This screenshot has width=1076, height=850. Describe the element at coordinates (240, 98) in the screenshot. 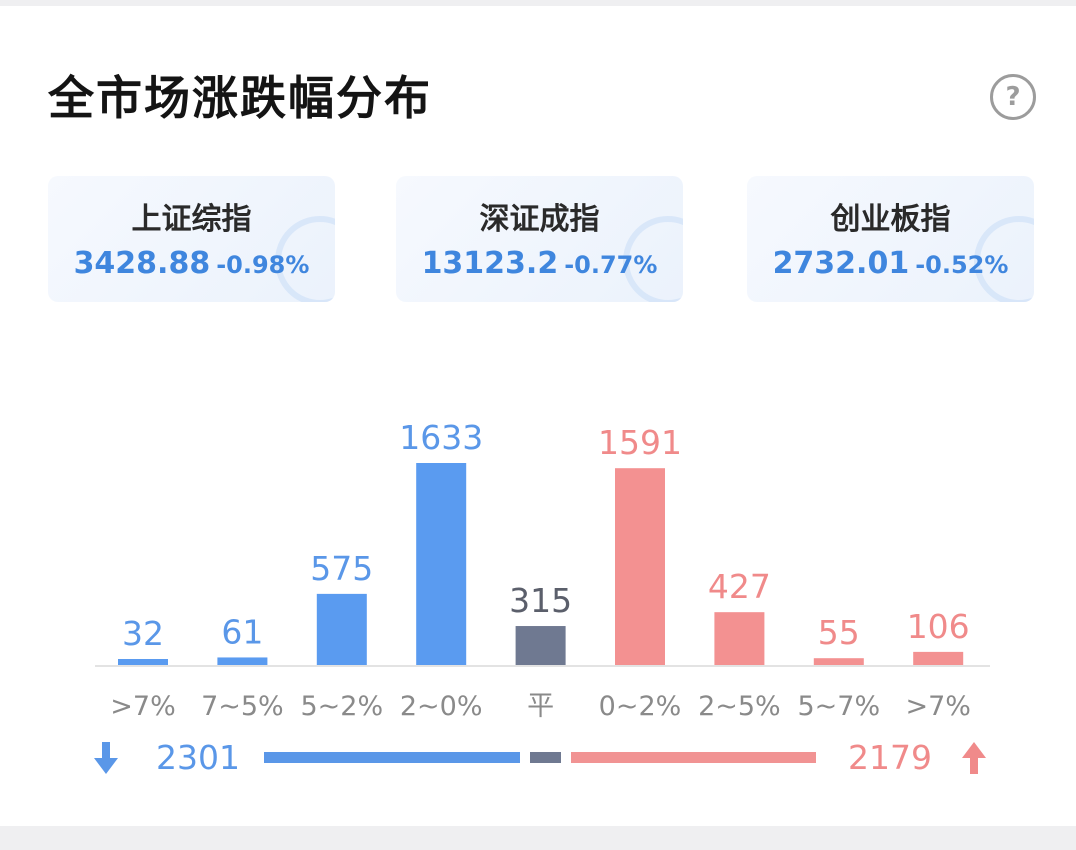

I see `page-title: 全市场涨跌幅分布` at that location.